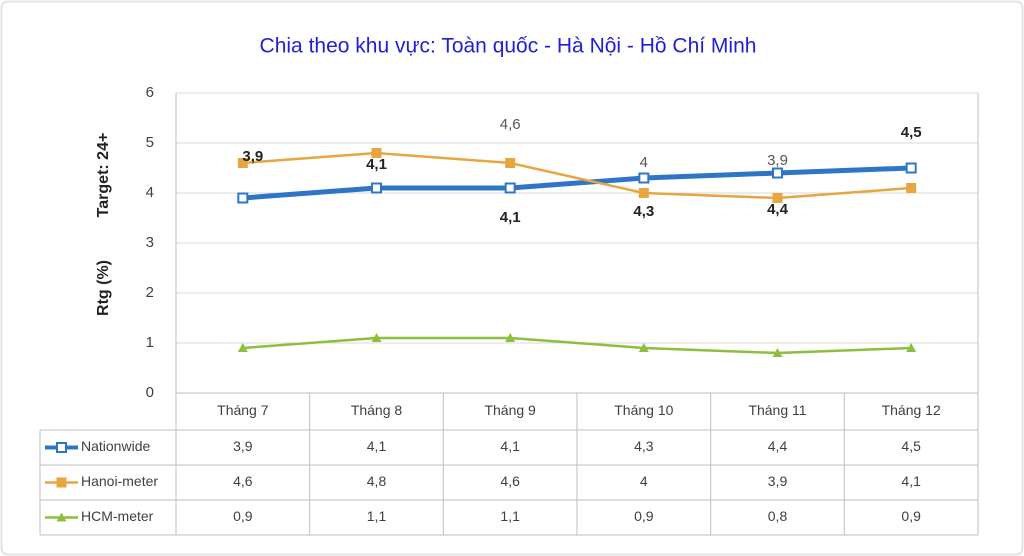  What do you see at coordinates (243, 410) in the screenshot?
I see `x-tick-label: Tháng 7` at bounding box center [243, 410].